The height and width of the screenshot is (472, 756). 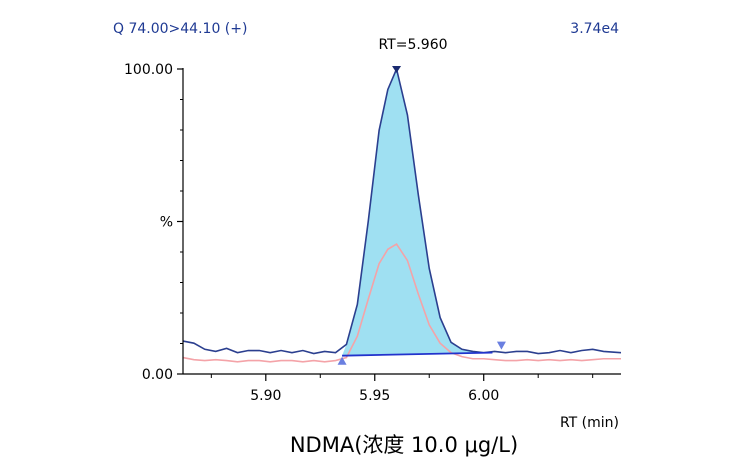 I want to click on qualifier-trace, so click(x=401, y=302).